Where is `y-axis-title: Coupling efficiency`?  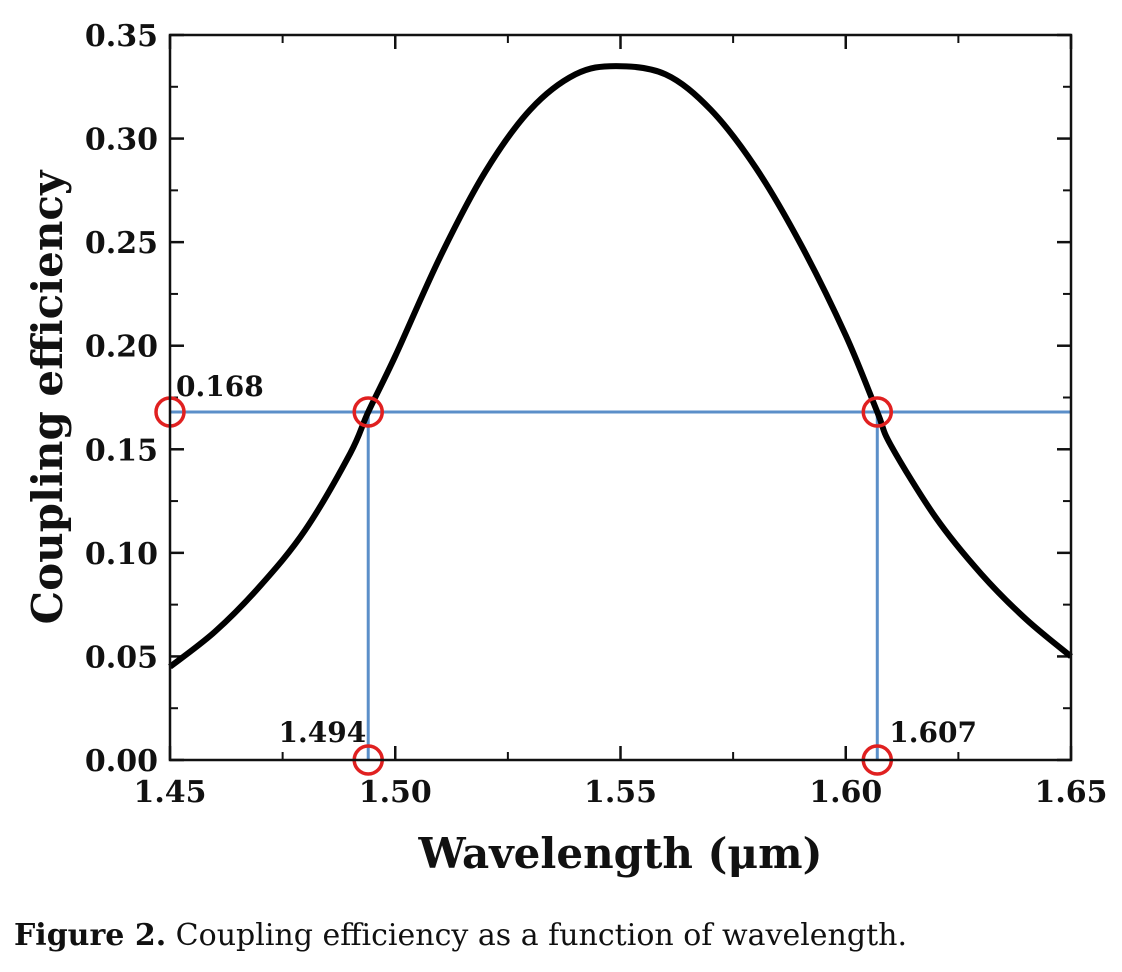
y-axis-title: Coupling efficiency is located at coordinates (47, 396).